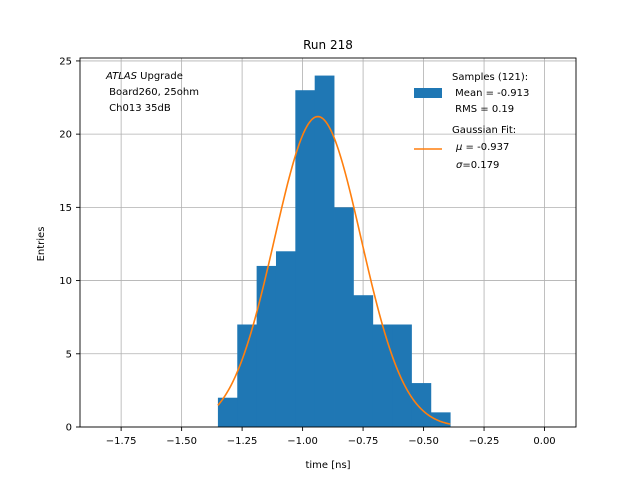 Image resolution: width=640 pixels, height=480 pixels. I want to click on annotation-box: ATLAS Upgrade Board260, 25ohm Ch013 35dB, so click(152, 92).